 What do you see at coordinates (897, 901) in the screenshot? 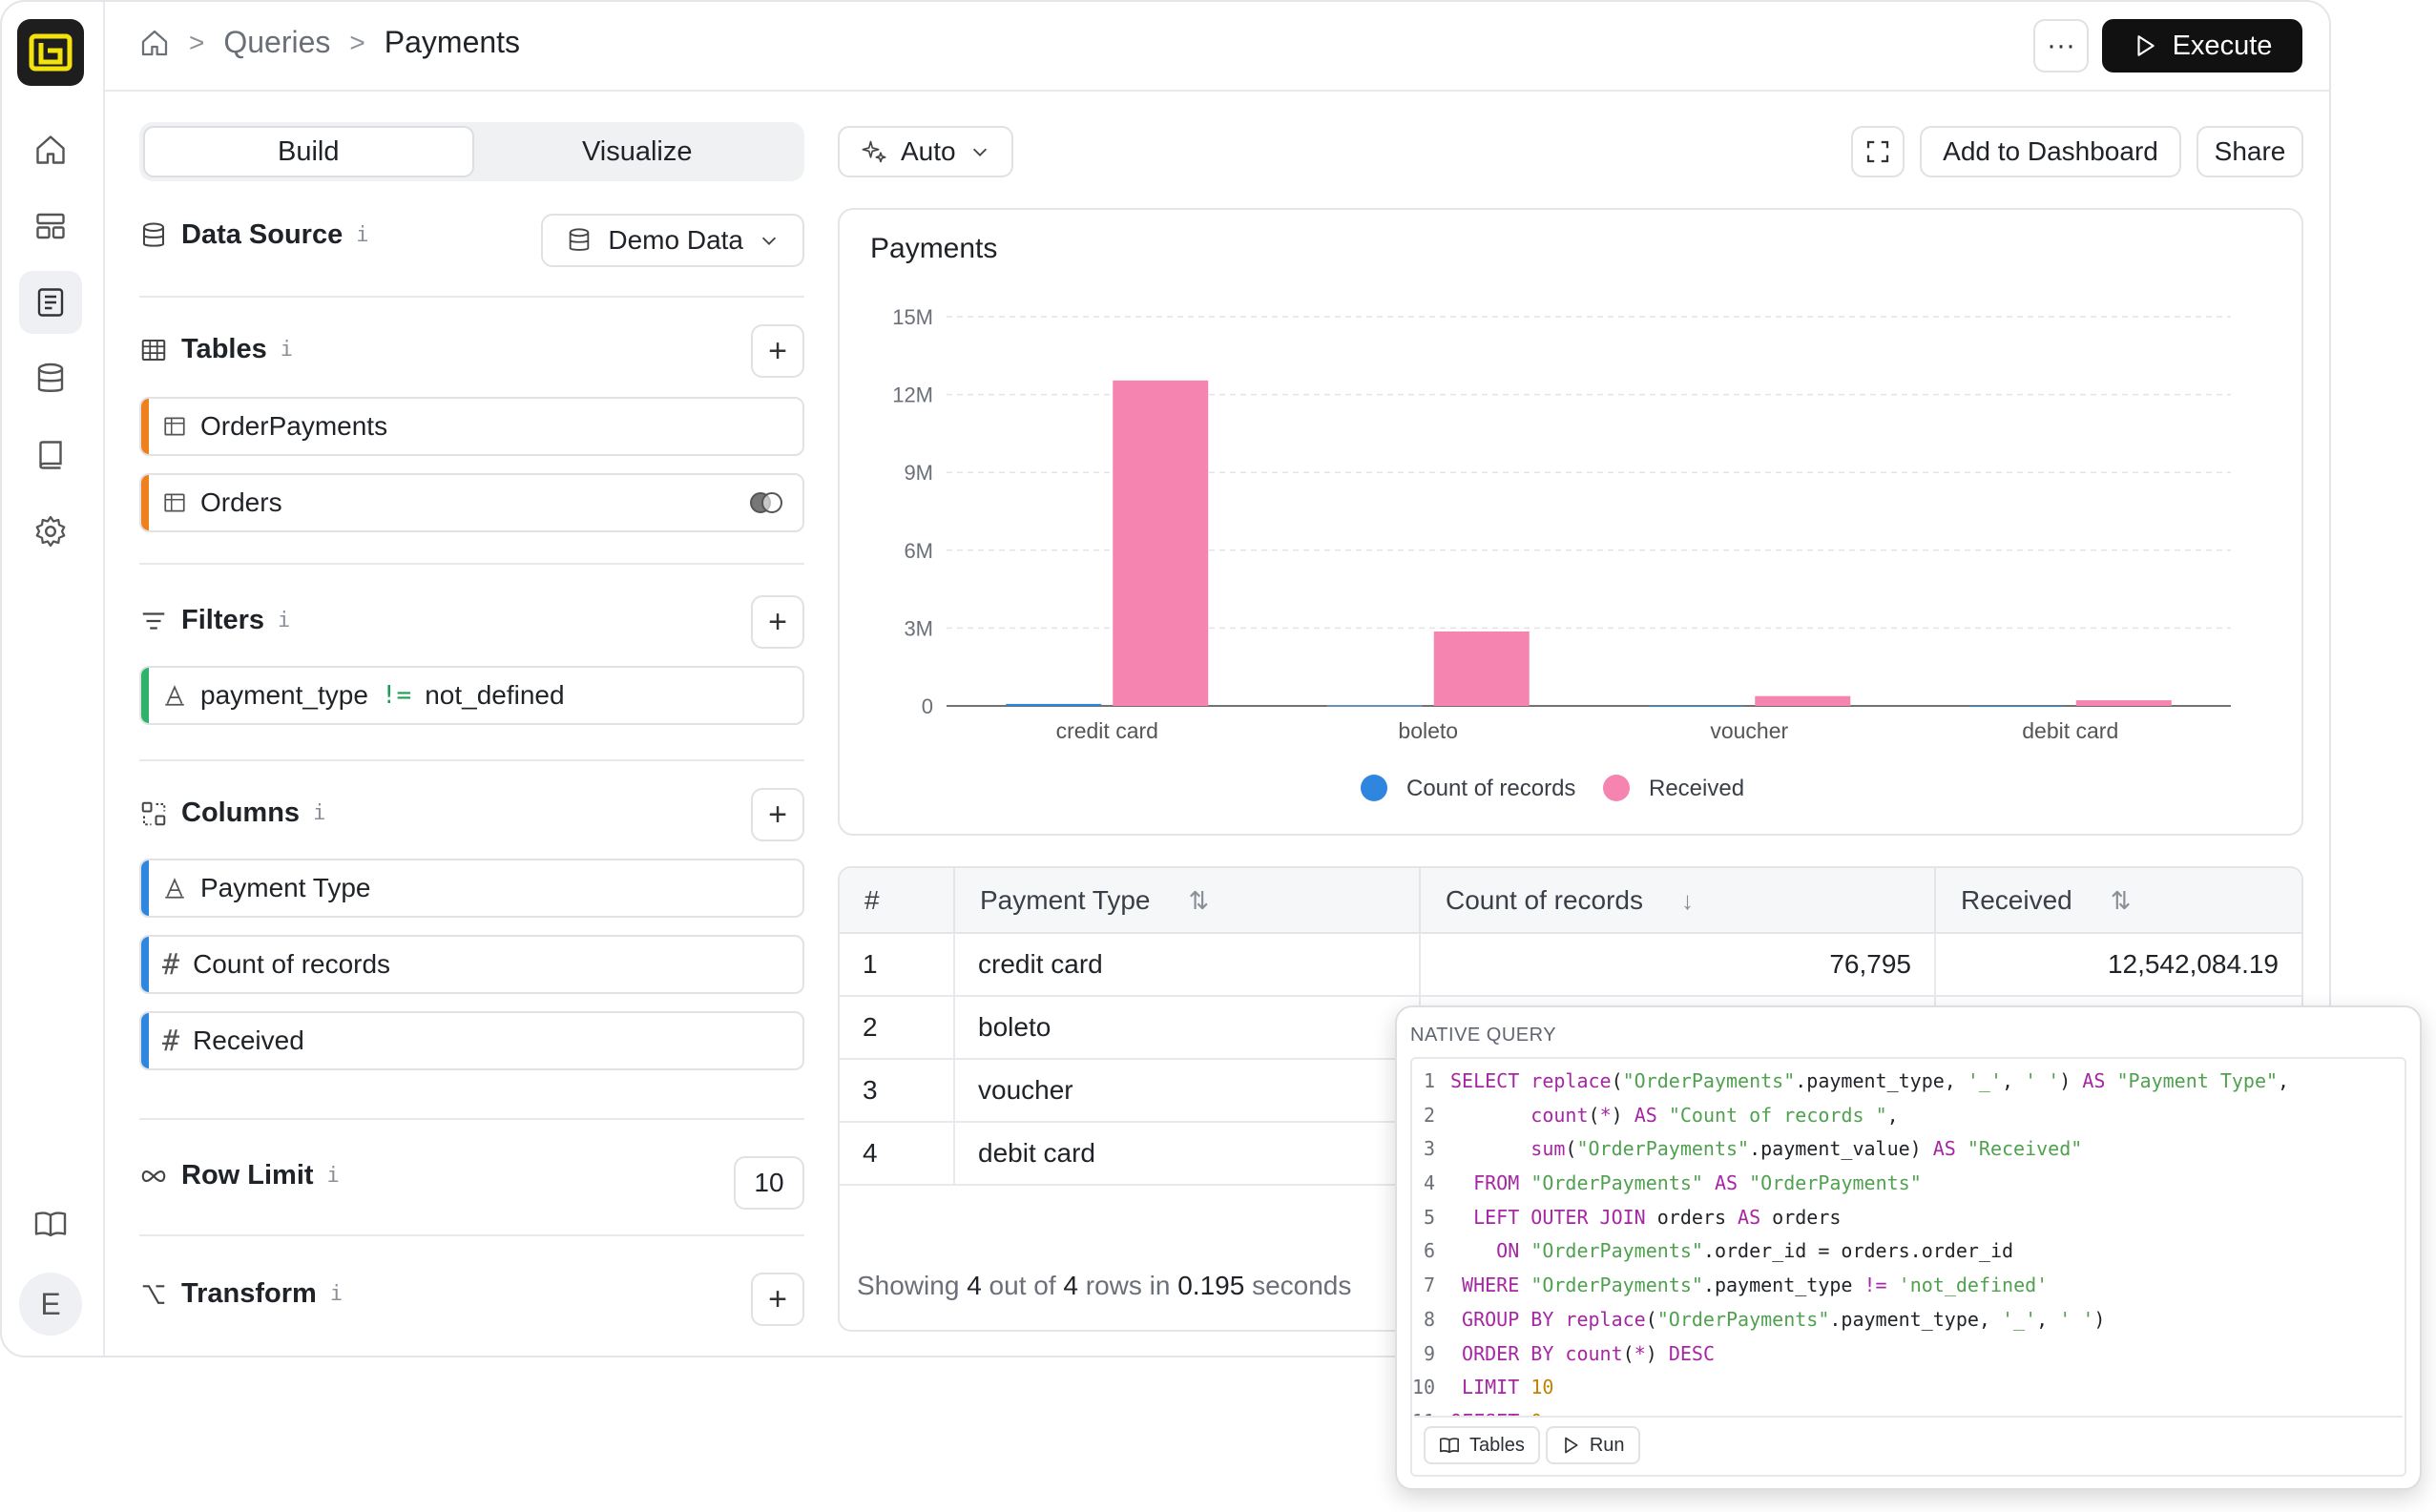
I see `header-index: #` at bounding box center [897, 901].